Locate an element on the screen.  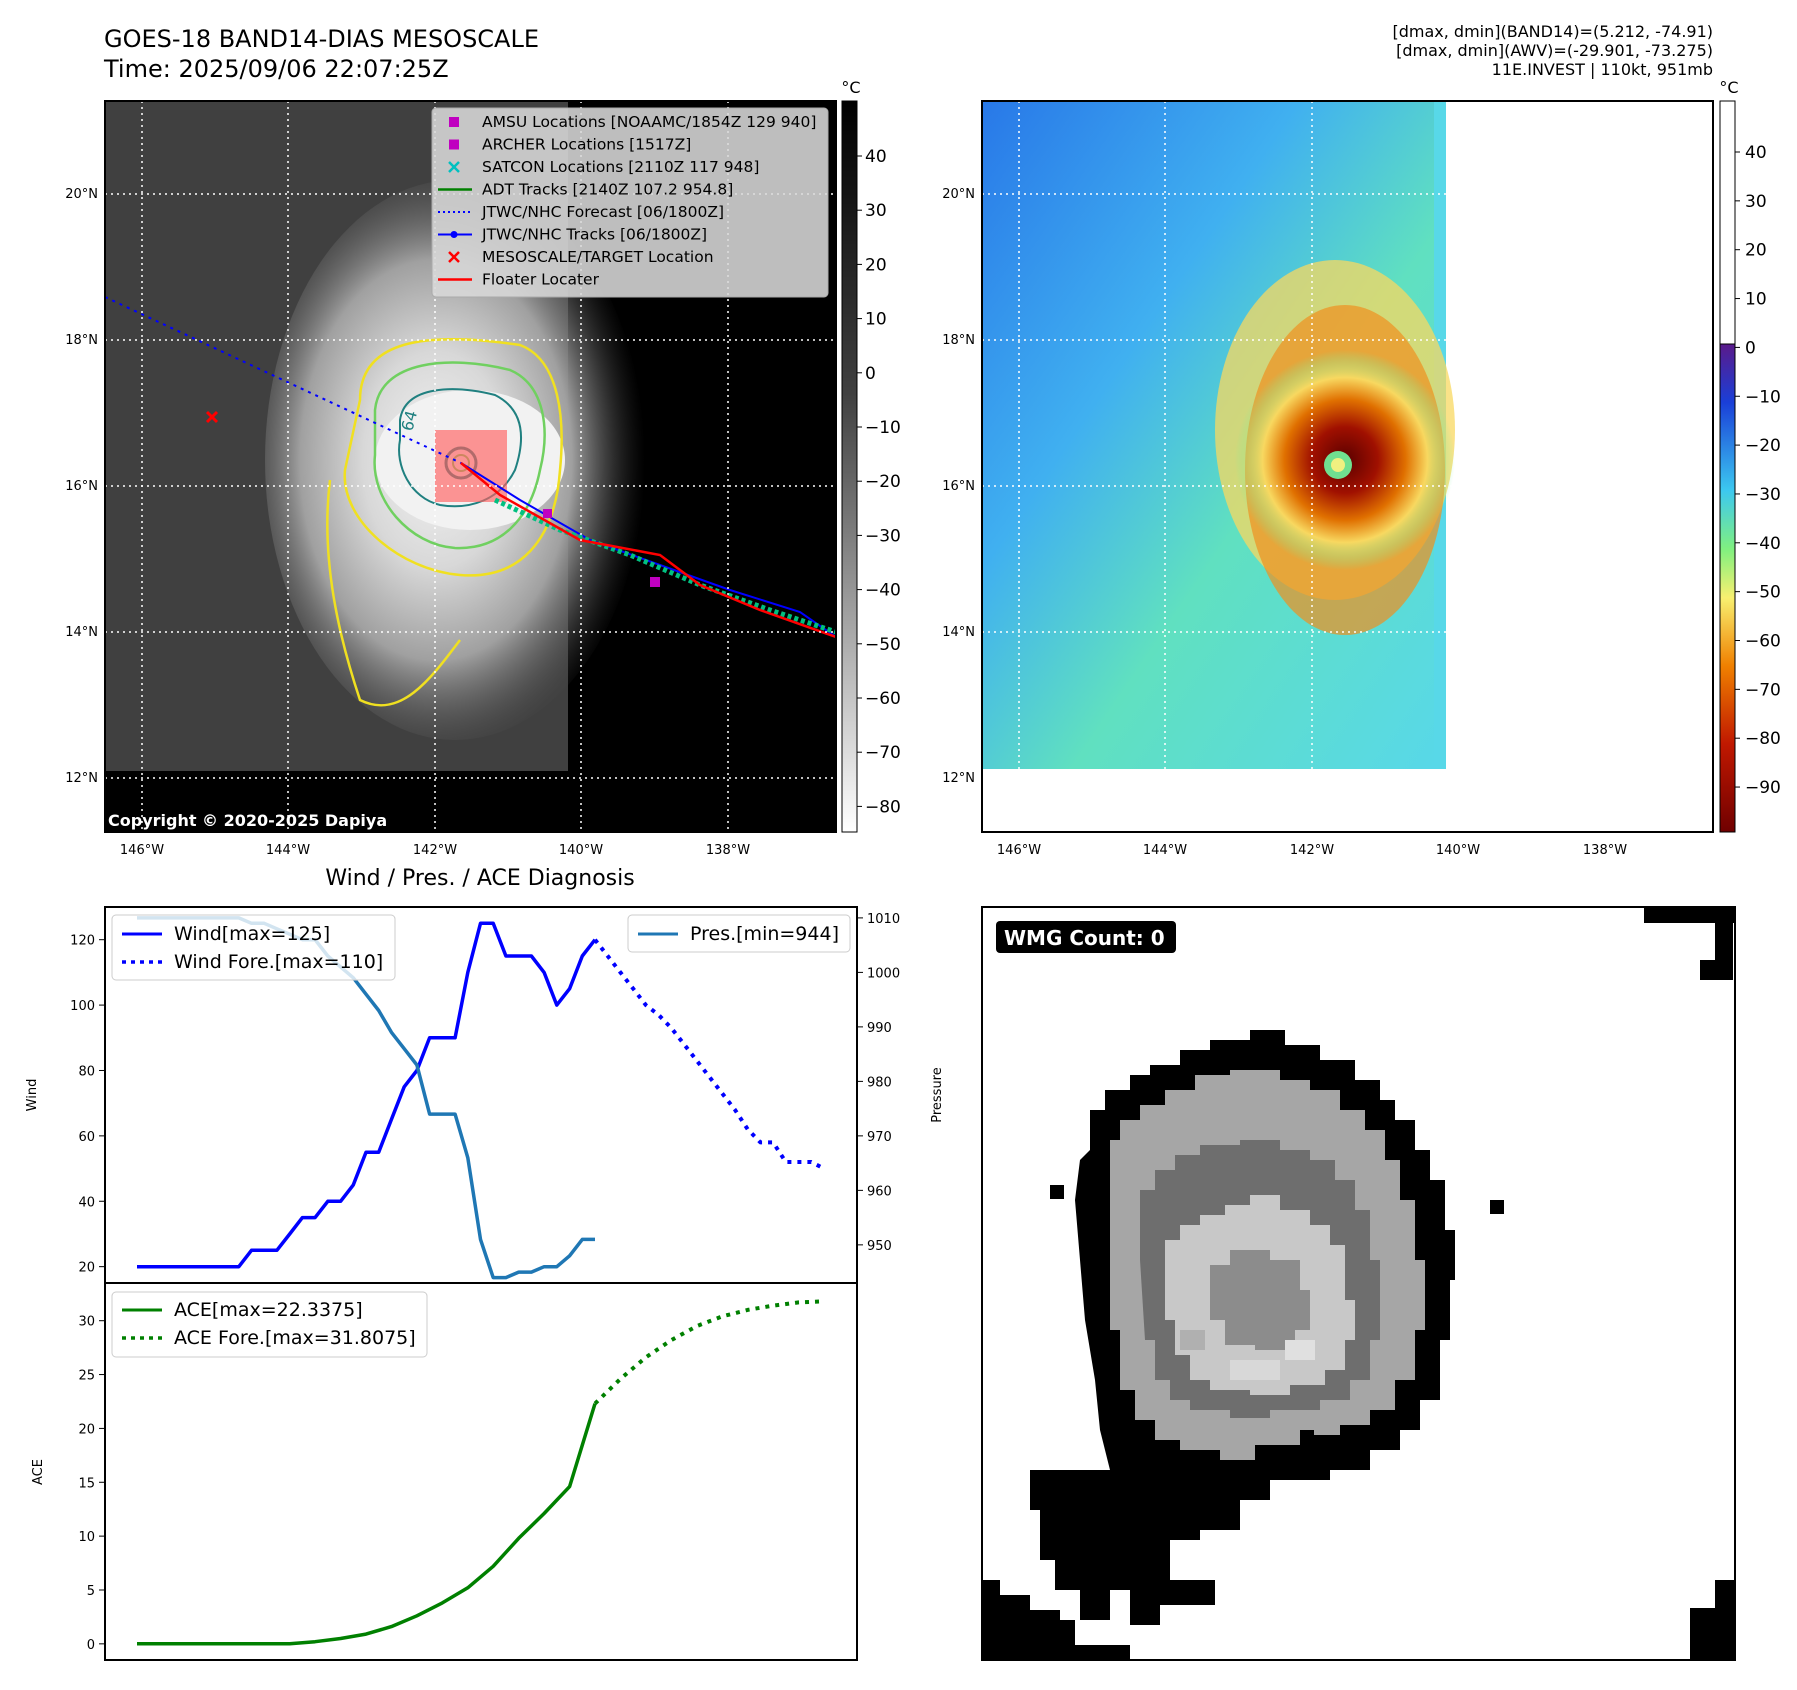
awv-lon-labels: 146°W 144°W 142°W 140°W 138°W is located at coordinates (1312, 850).